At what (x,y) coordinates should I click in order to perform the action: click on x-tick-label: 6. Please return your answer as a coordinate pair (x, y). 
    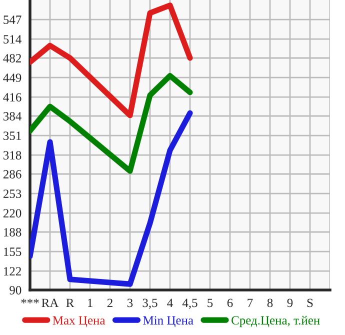
    Looking at the image, I should click on (230, 303).